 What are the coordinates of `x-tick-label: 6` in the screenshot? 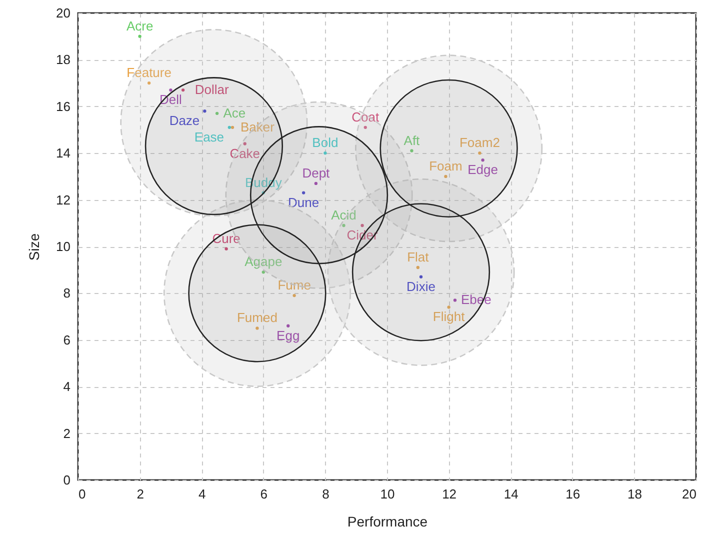 It's located at (264, 494).